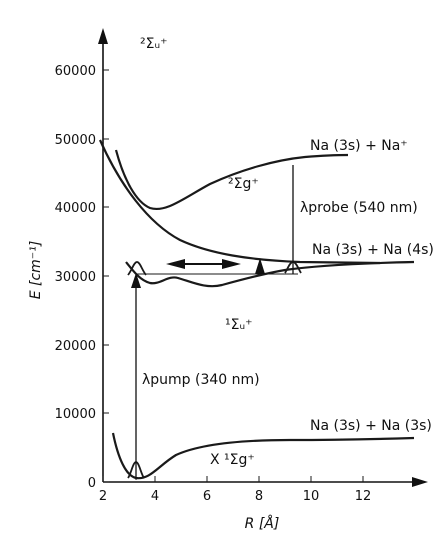 Image resolution: width=442 pixels, height=560 pixels. I want to click on x-tick-label: 10, so click(311, 496).